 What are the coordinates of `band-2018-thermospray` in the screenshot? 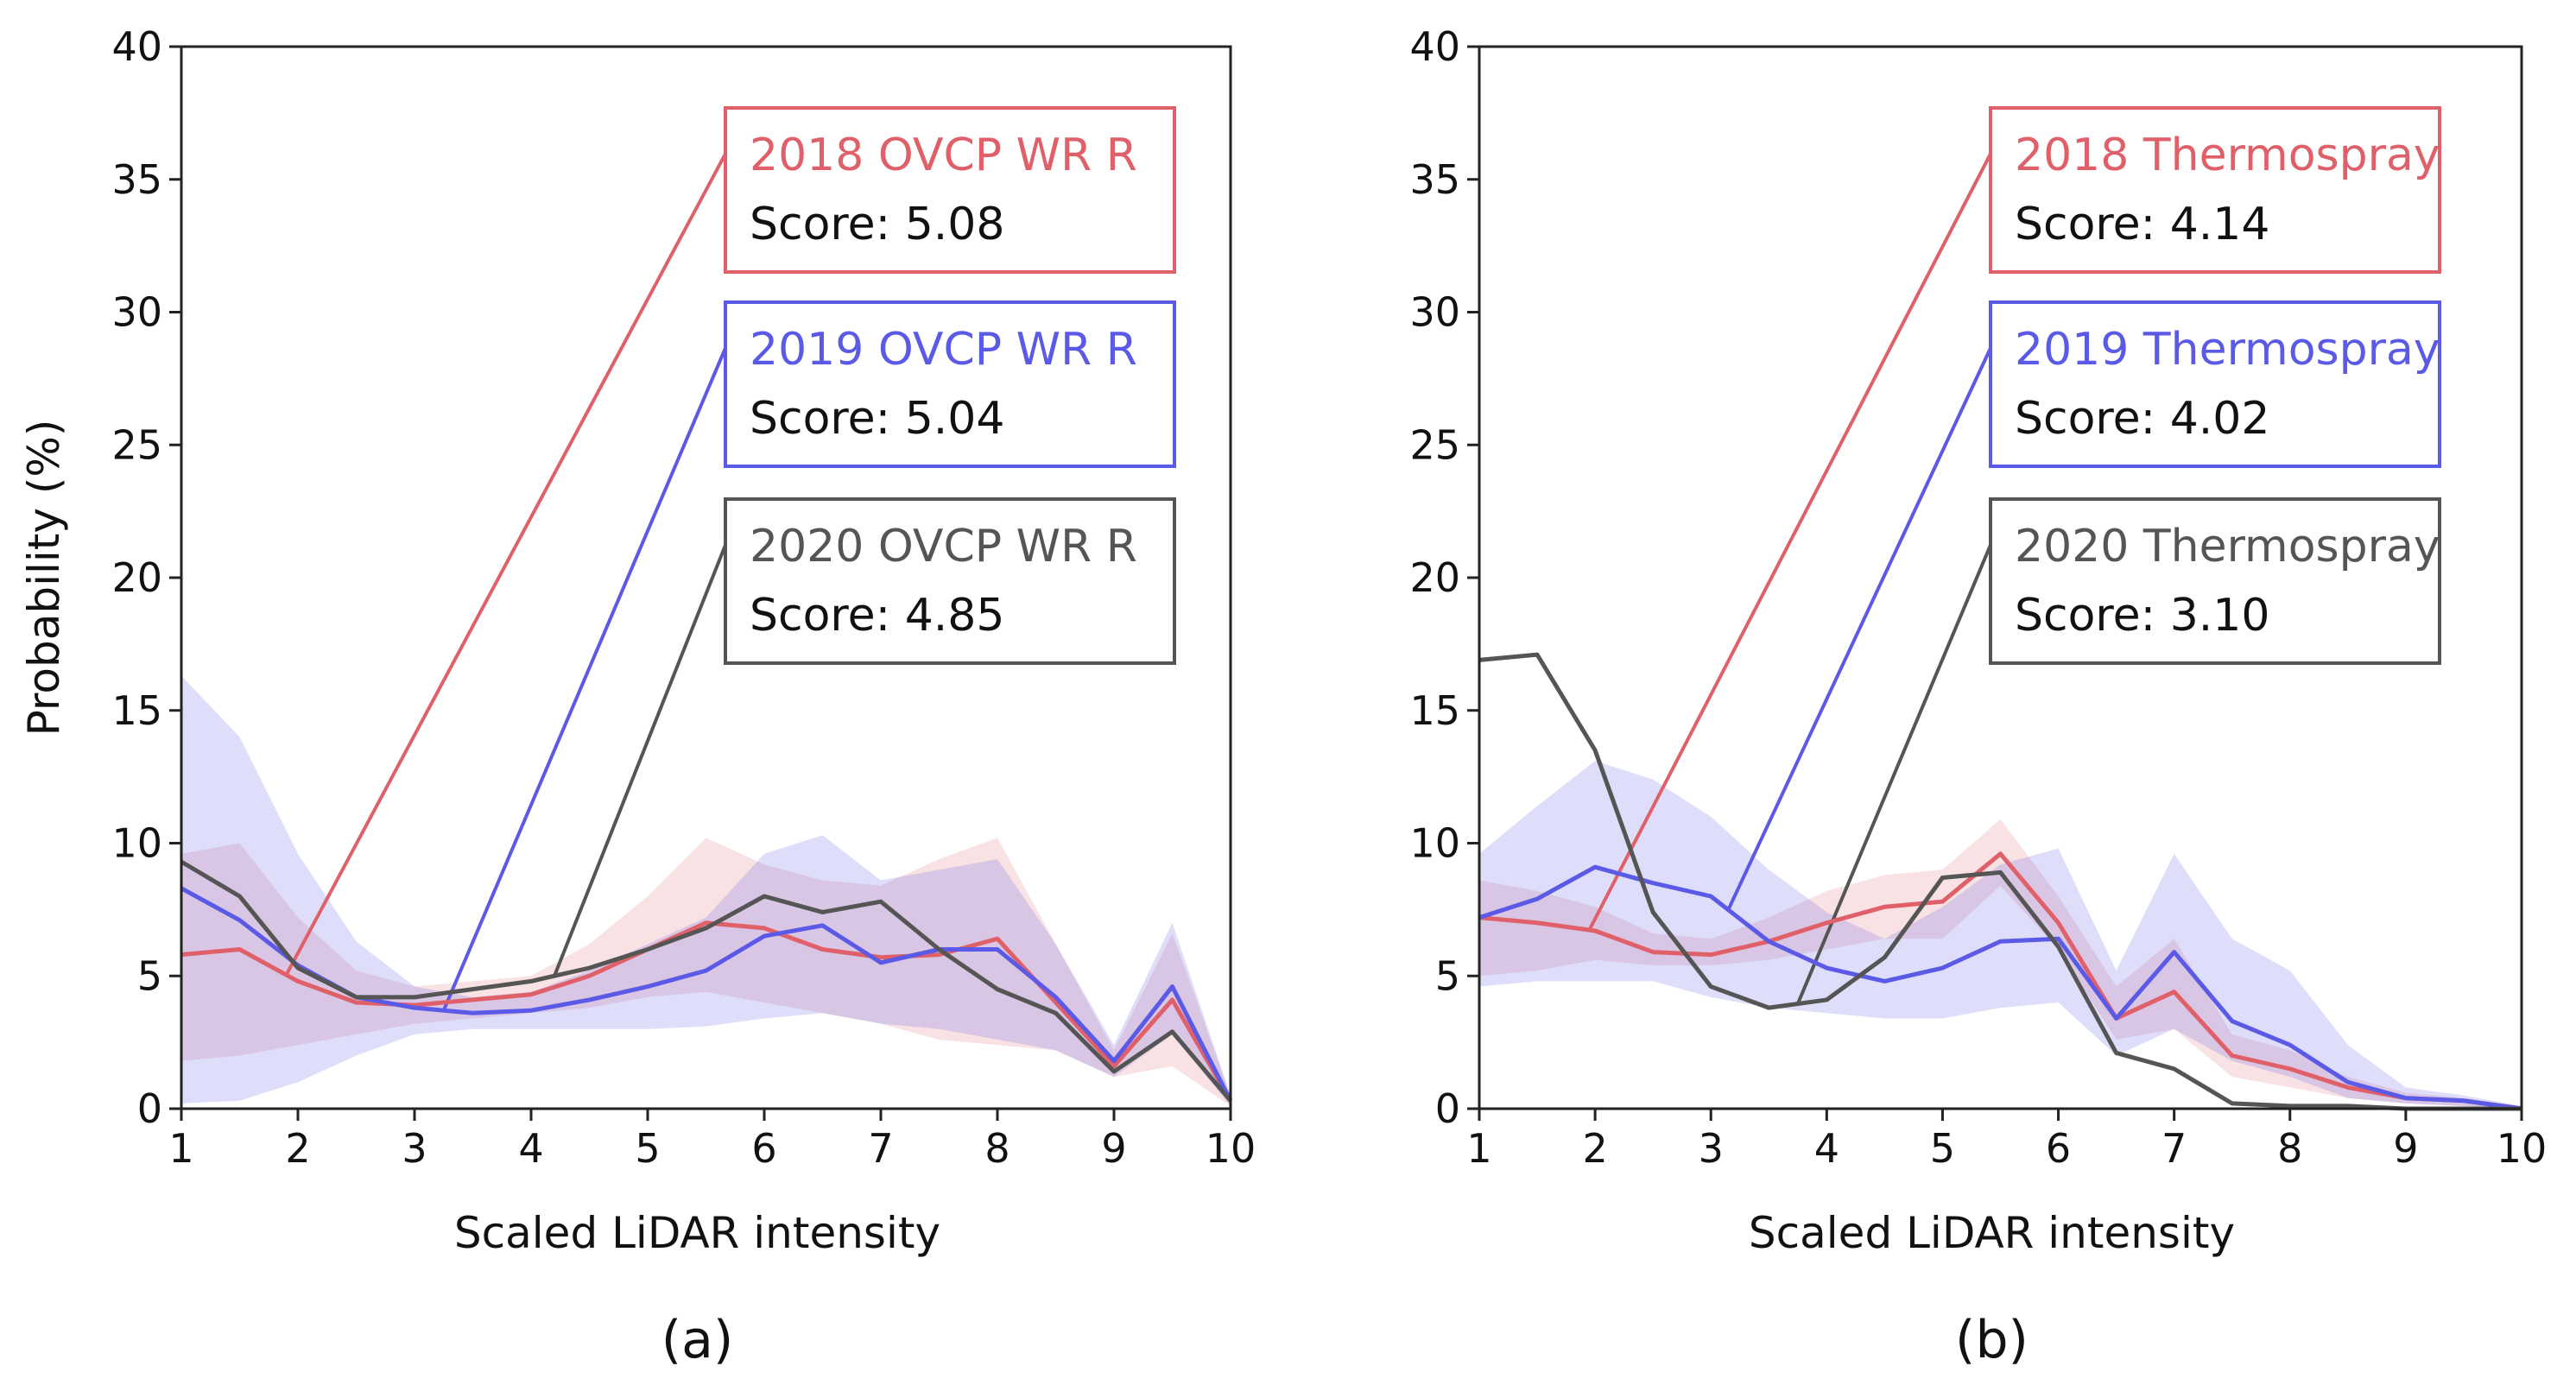 It's located at (2000, 964).